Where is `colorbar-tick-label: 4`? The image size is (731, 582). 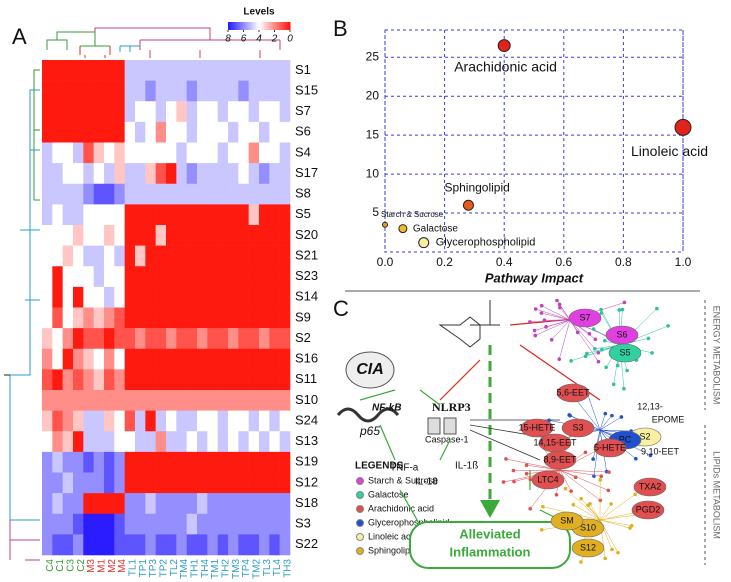
colorbar-tick-label: 4 is located at coordinates (259, 39).